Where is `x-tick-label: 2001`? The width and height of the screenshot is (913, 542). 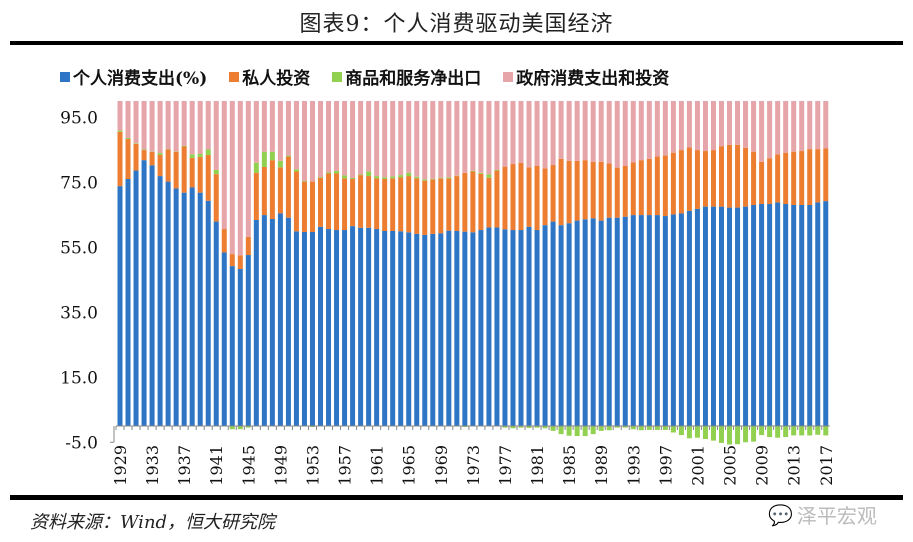 x-tick-label: 2001 is located at coordinates (697, 465).